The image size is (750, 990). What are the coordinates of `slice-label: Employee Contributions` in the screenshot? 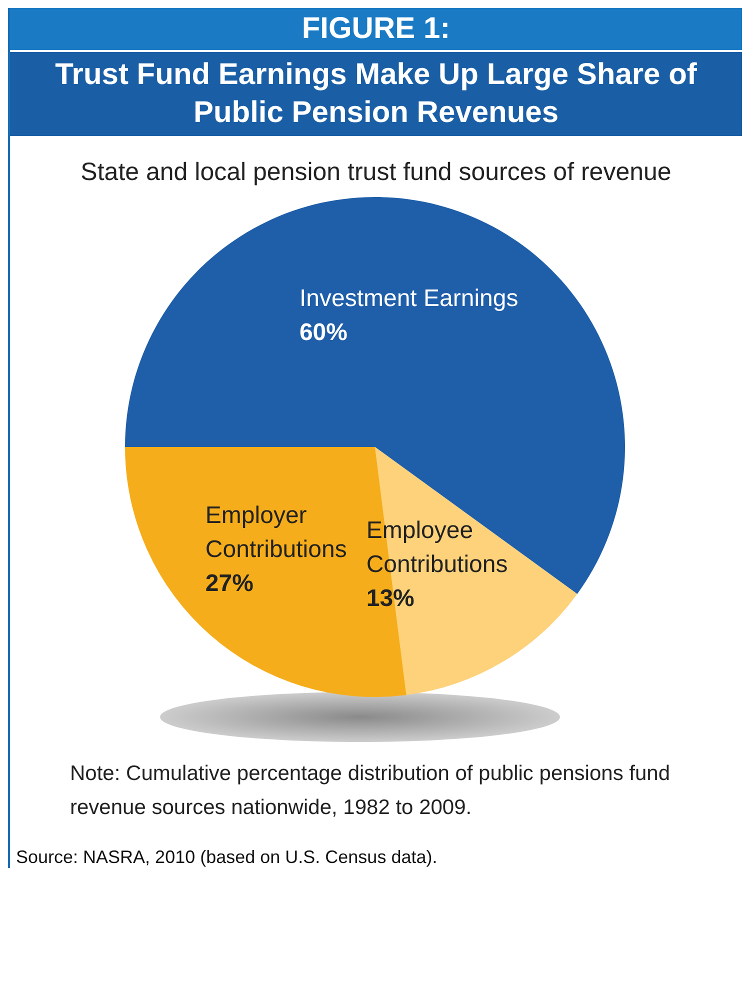 It's located at (437, 547).